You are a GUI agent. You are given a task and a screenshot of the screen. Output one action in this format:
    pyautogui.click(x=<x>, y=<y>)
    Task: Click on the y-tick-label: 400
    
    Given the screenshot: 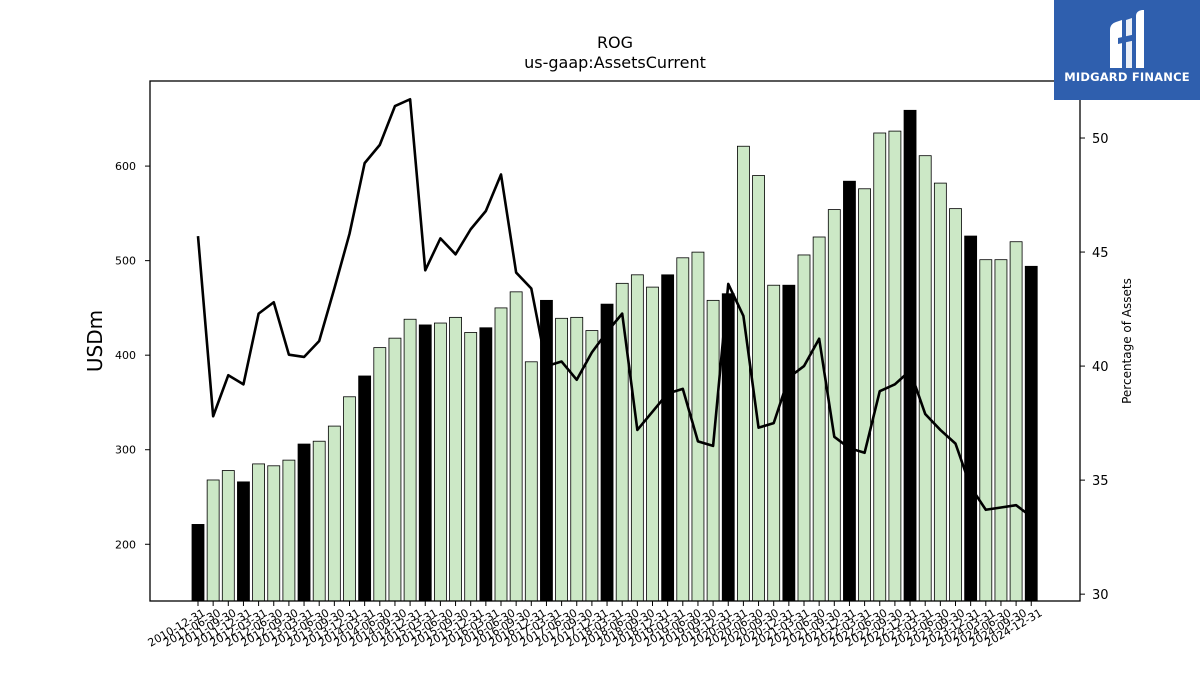 What is the action you would take?
    pyautogui.click(x=125, y=355)
    